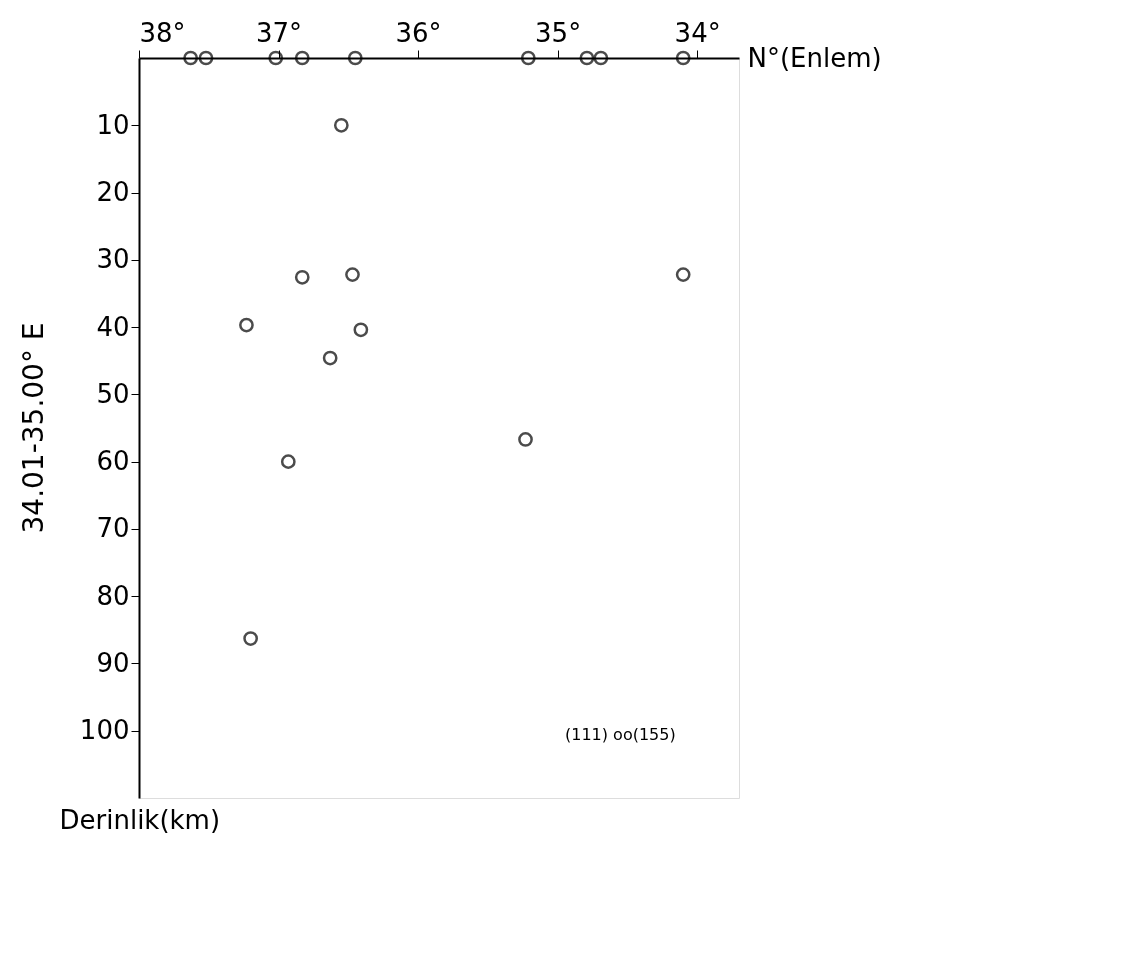  What do you see at coordinates (113, 393) in the screenshot?
I see `y-tick-label: 50` at bounding box center [113, 393].